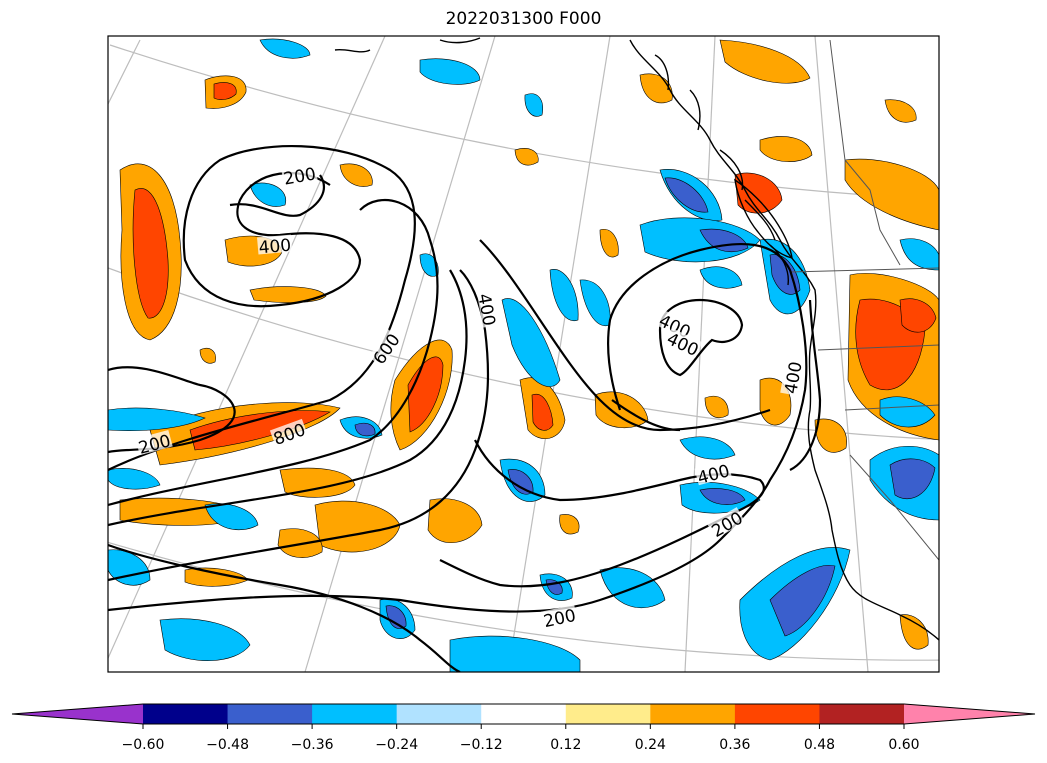  What do you see at coordinates (407, 45) in the screenshot?
I see `coastline-top` at bounding box center [407, 45].